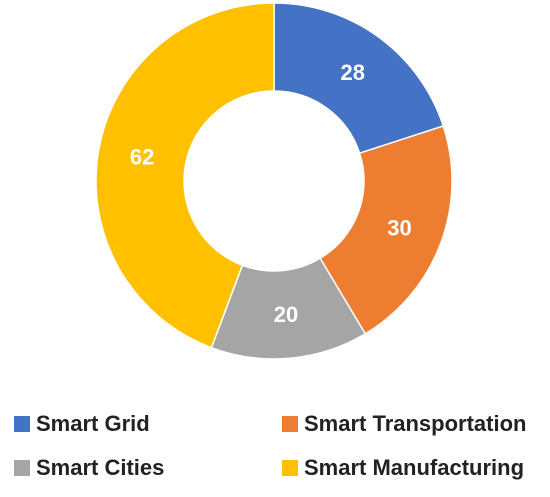 The image size is (550, 497). What do you see at coordinates (386, 230) in the screenshot?
I see `donut-slice-smart-transportation` at bounding box center [386, 230].